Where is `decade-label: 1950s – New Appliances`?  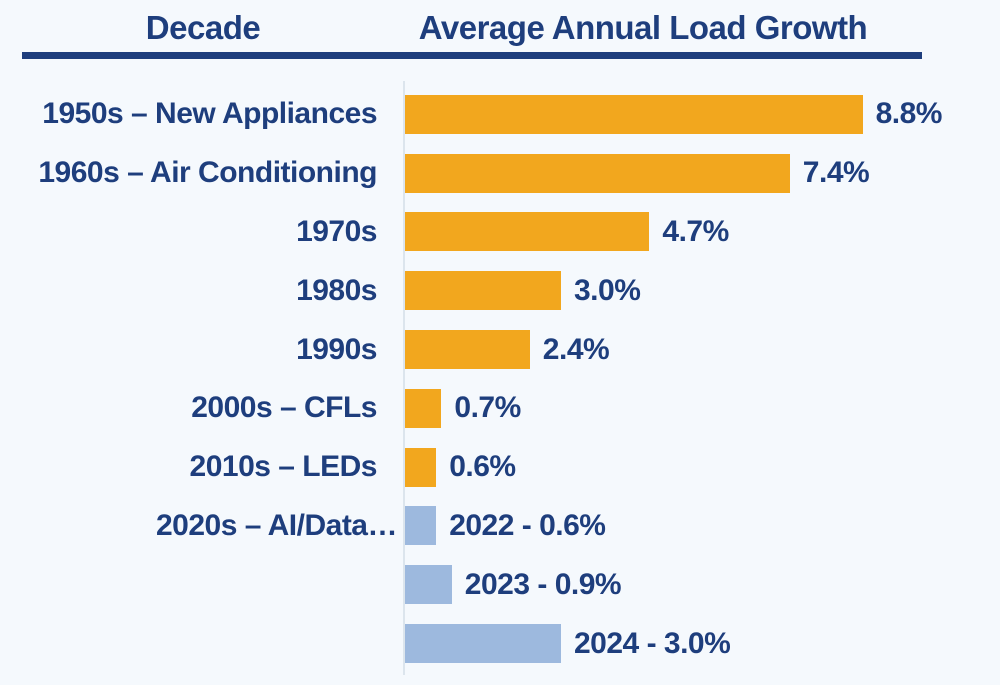
decade-label: 1950s – New Appliances is located at coordinates (209, 114).